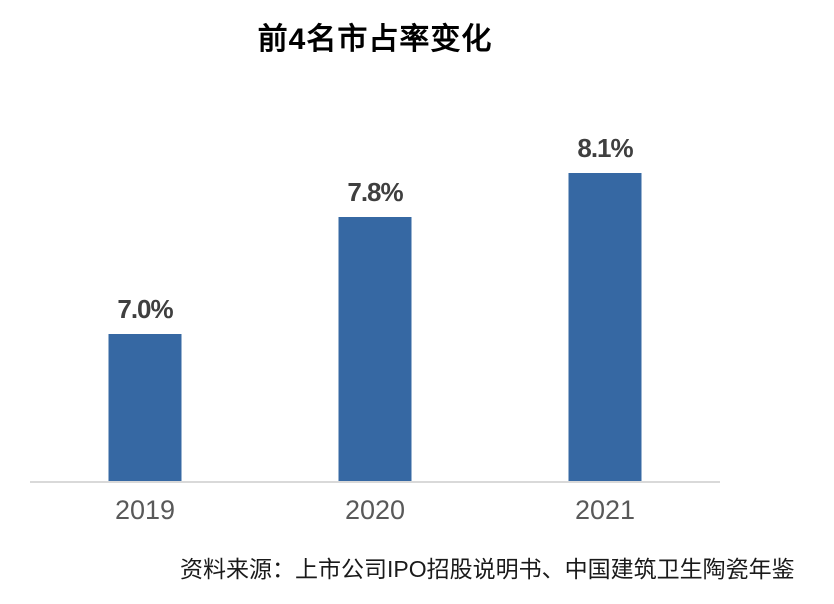 The width and height of the screenshot is (834, 604). Describe the element at coordinates (375, 349) in the screenshot. I see `bar-2020` at that location.